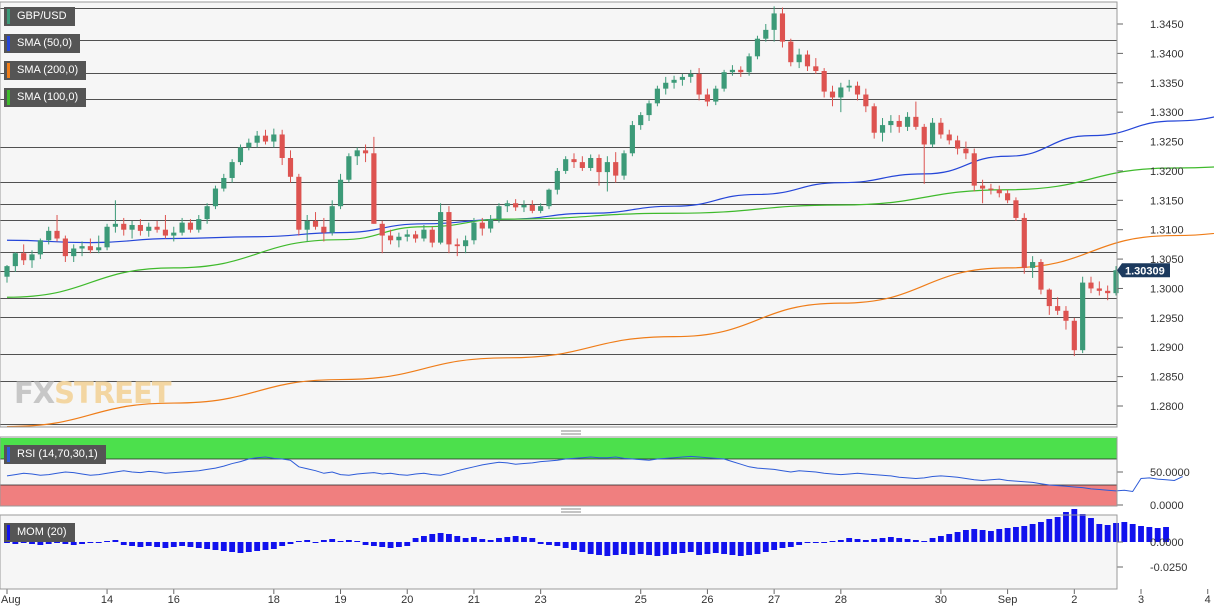 The width and height of the screenshot is (1214, 610). Describe the element at coordinates (55, 454) in the screenshot. I see `legend-rsi: RSI (14,70,30,1)` at that location.